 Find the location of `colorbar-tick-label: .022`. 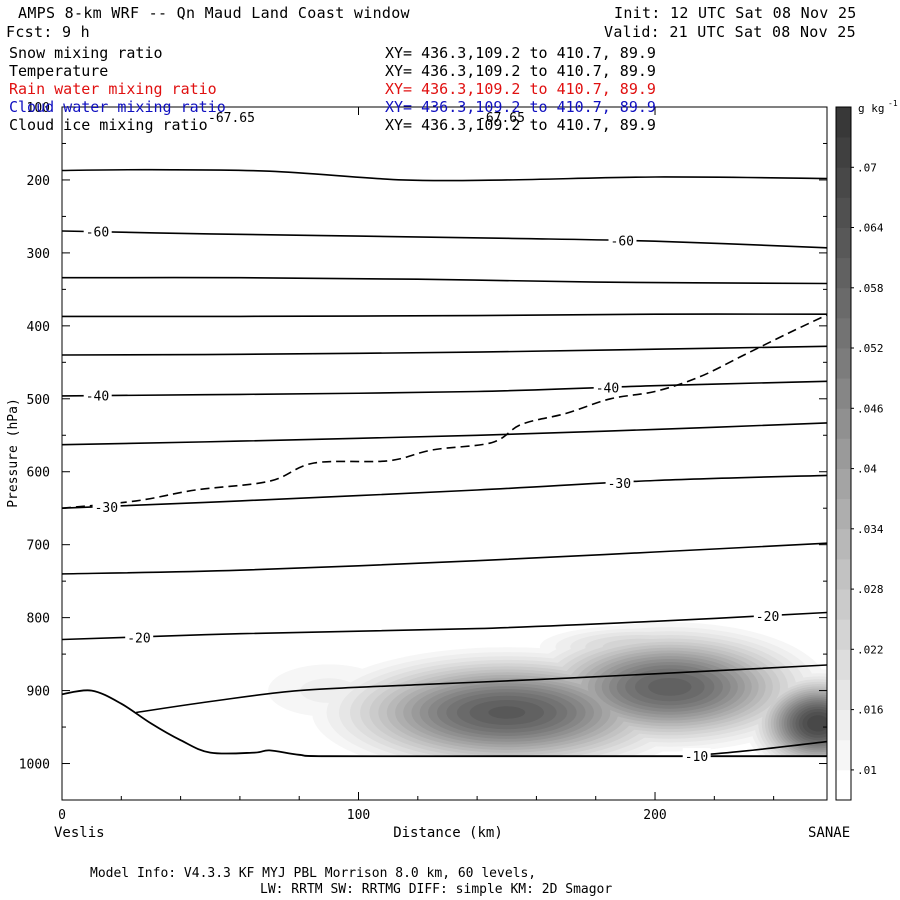

colorbar-tick-label: .022 is located at coordinates (870, 649).